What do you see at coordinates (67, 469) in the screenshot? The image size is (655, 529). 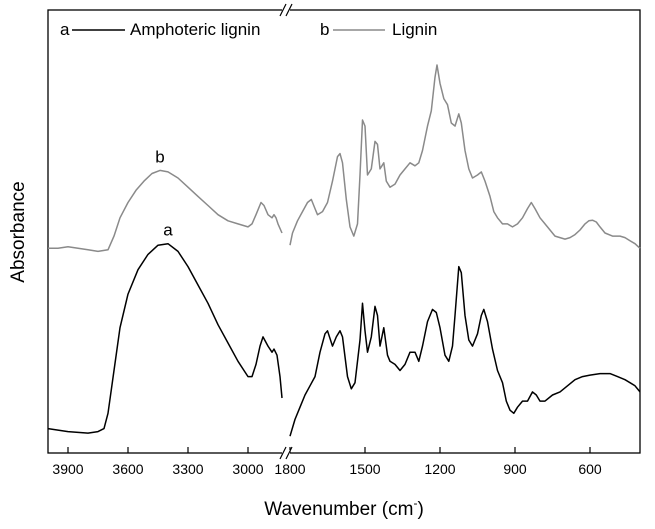 I see `x-tick-label: 3900` at bounding box center [67, 469].